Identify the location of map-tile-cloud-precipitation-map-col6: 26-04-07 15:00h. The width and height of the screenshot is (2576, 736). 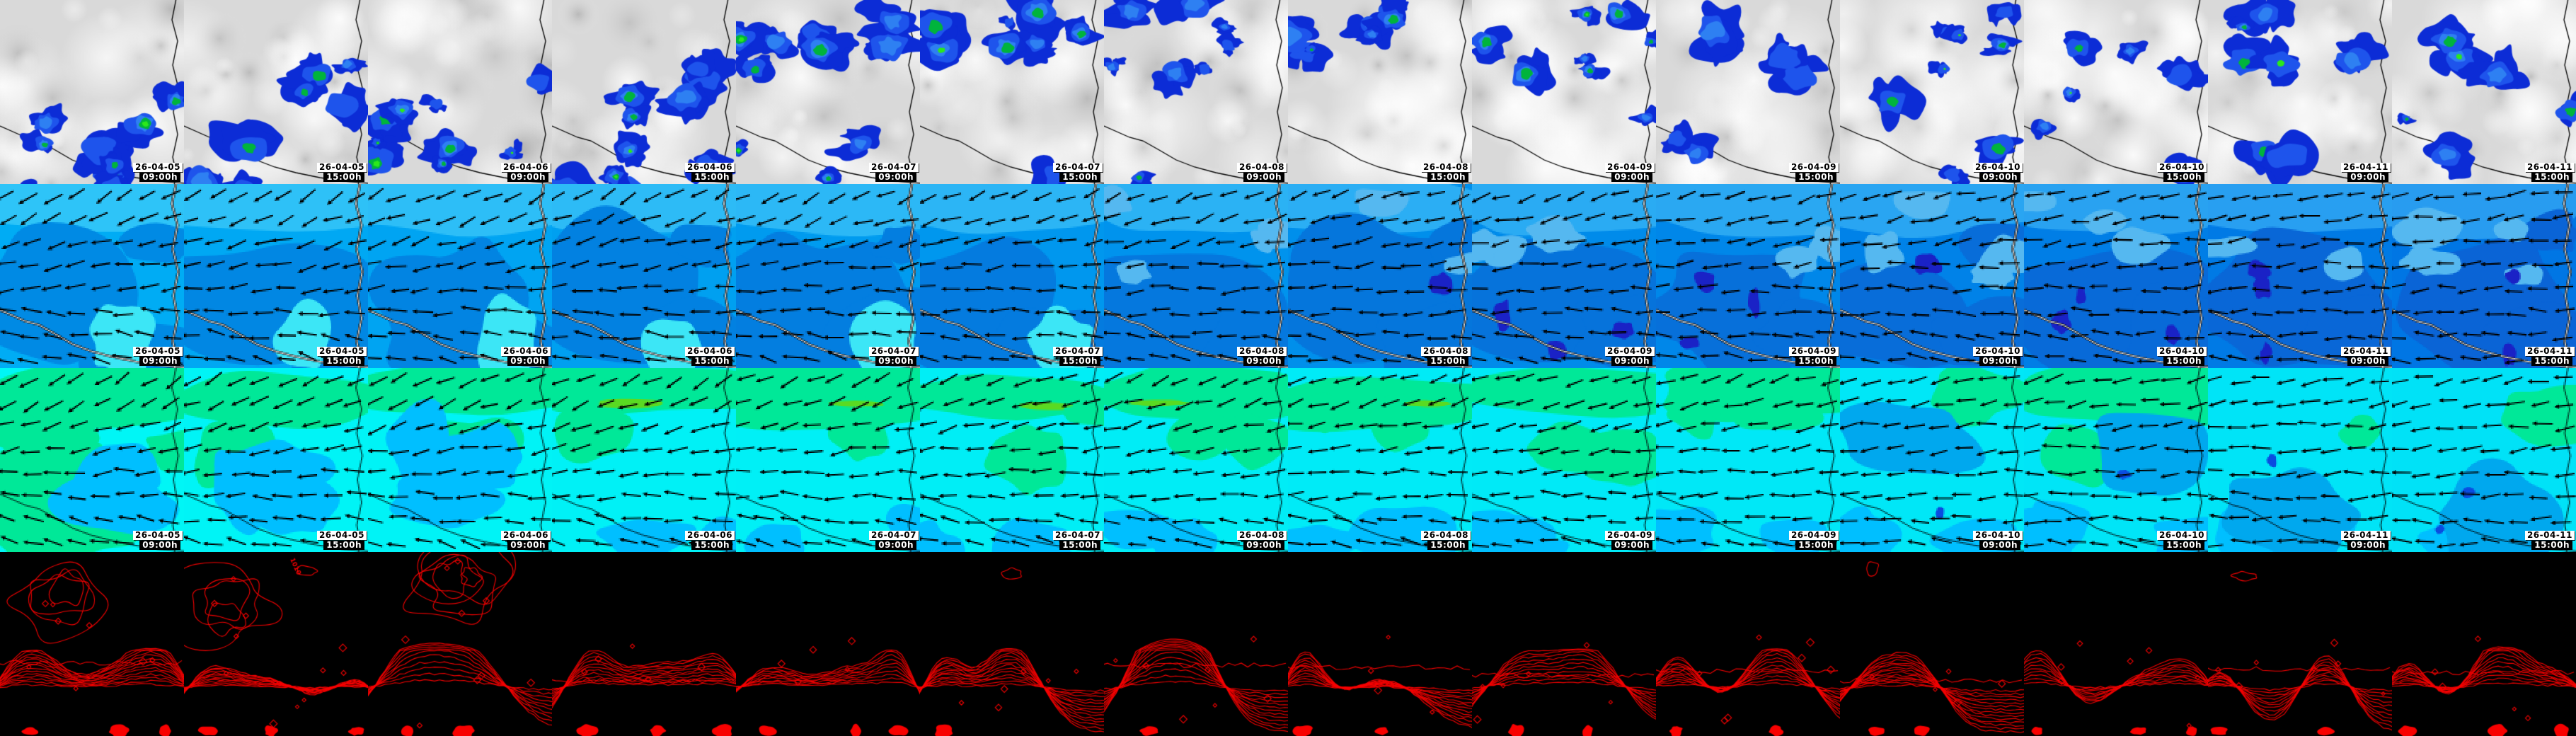
(1012, 92).